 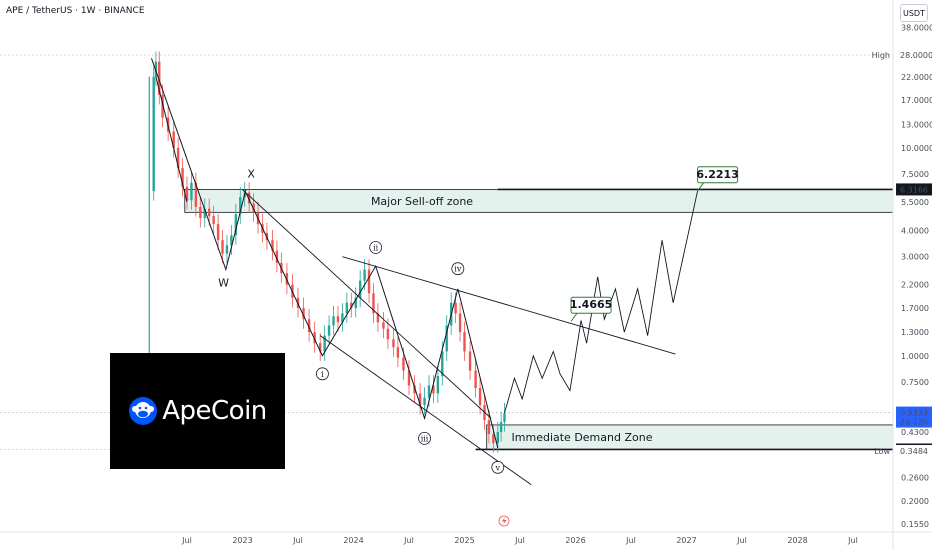 What do you see at coordinates (75, 11) in the screenshot?
I see `symbol-title: APE / TetherUS · 1W · BINANCE` at bounding box center [75, 11].